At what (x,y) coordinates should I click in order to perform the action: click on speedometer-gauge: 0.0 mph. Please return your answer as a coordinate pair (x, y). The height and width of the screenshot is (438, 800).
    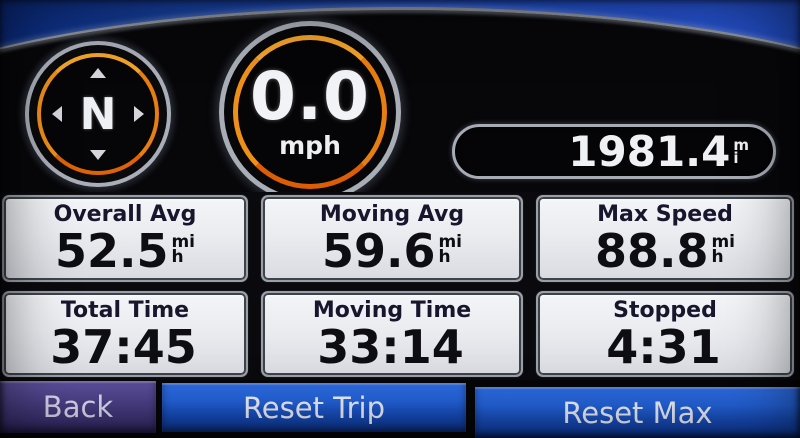
    Looking at the image, I should click on (310, 109).